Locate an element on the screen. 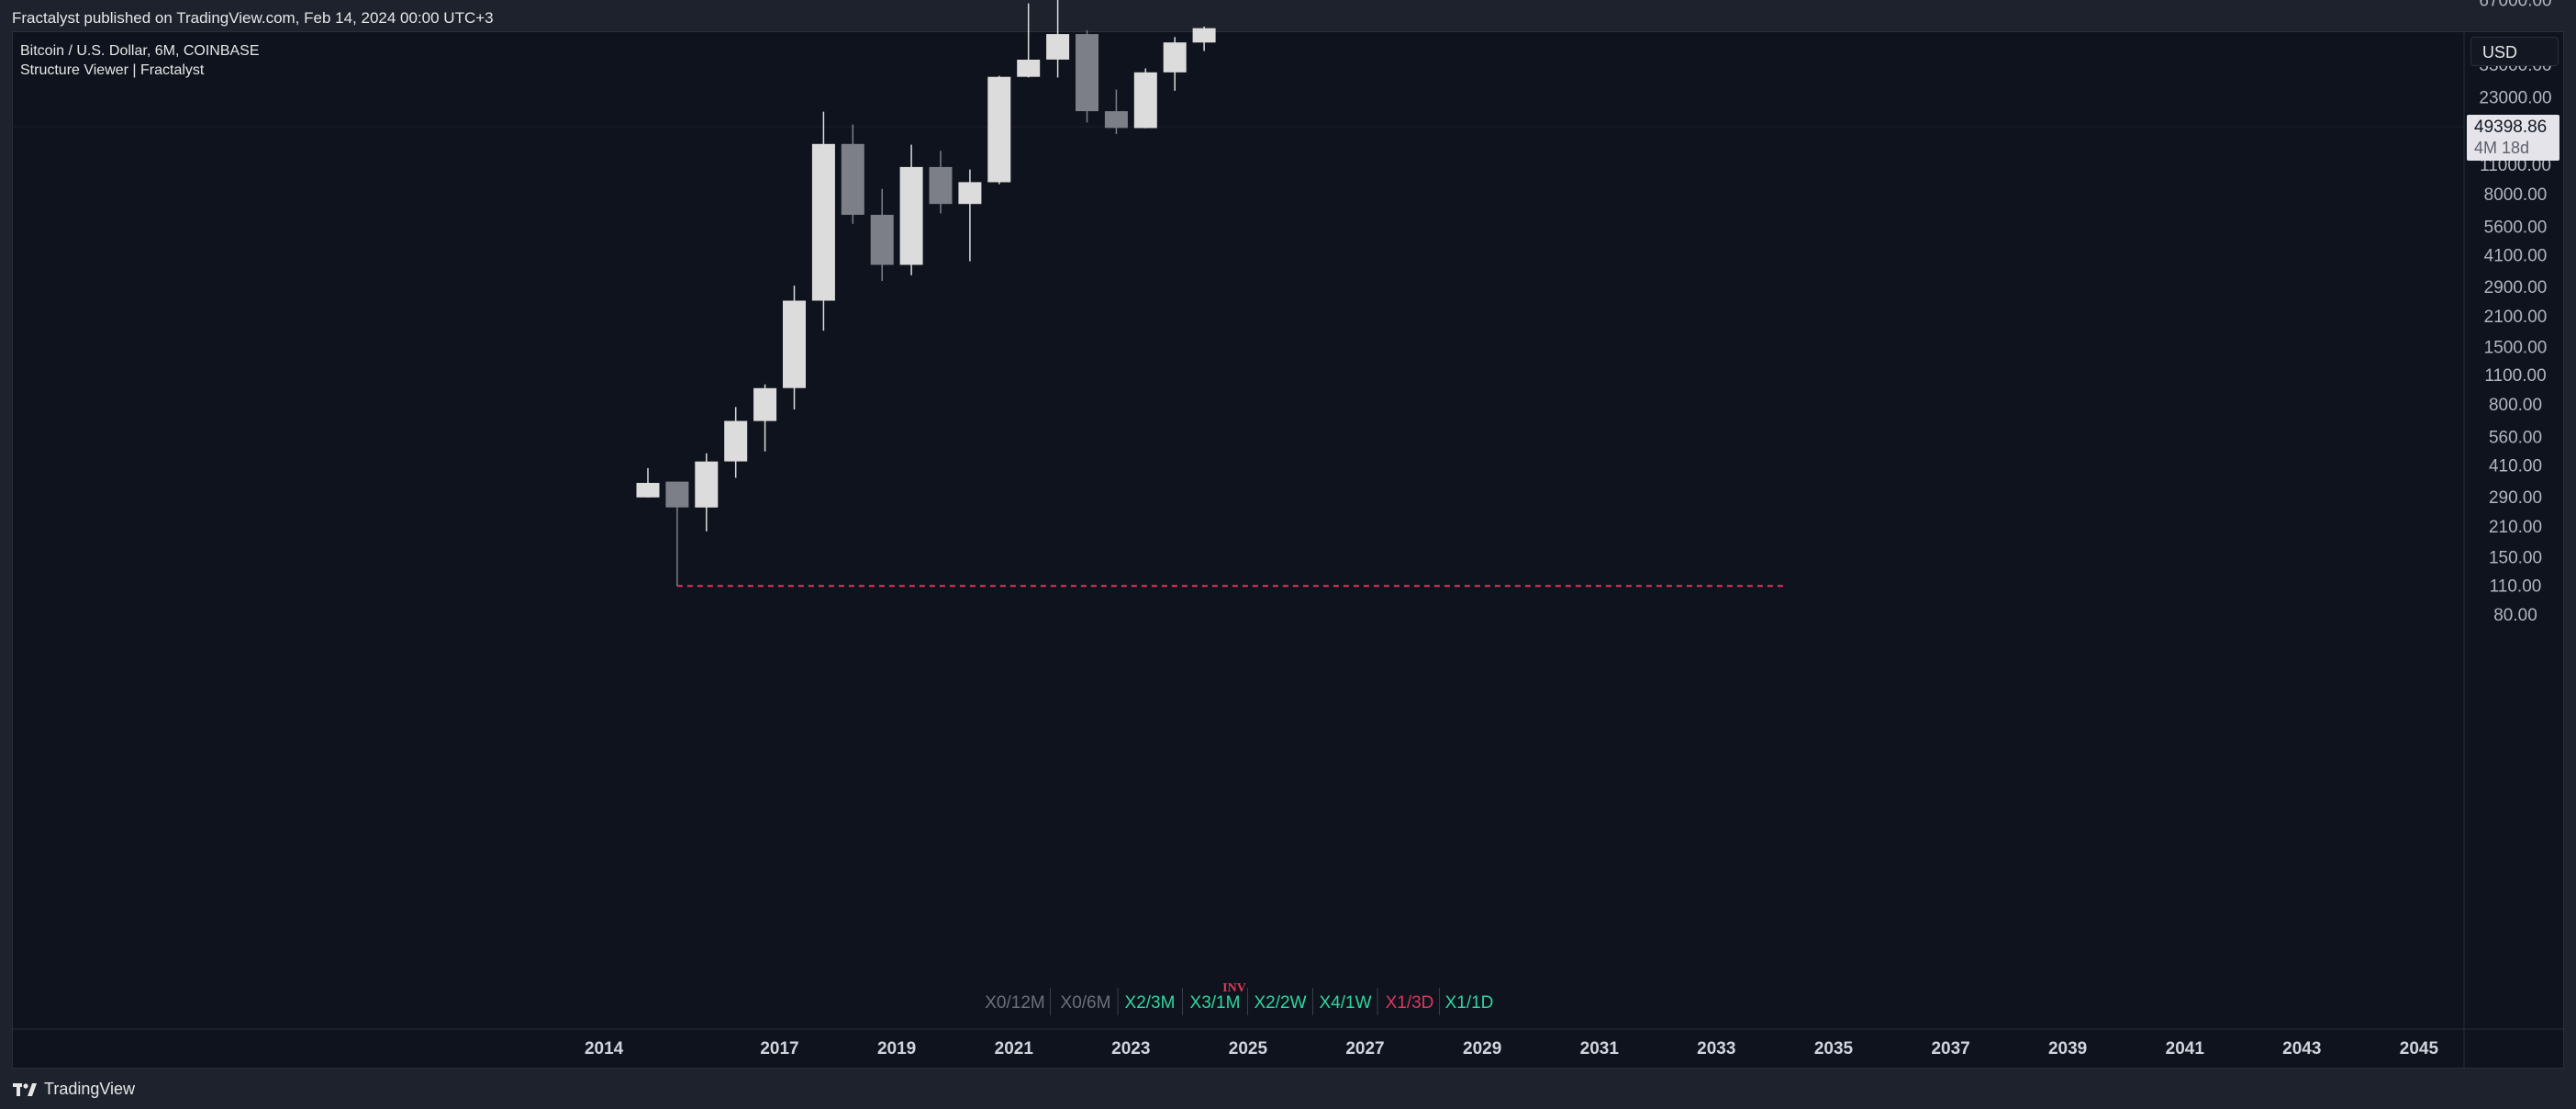  x-tick-label: 2014 is located at coordinates (604, 1049).